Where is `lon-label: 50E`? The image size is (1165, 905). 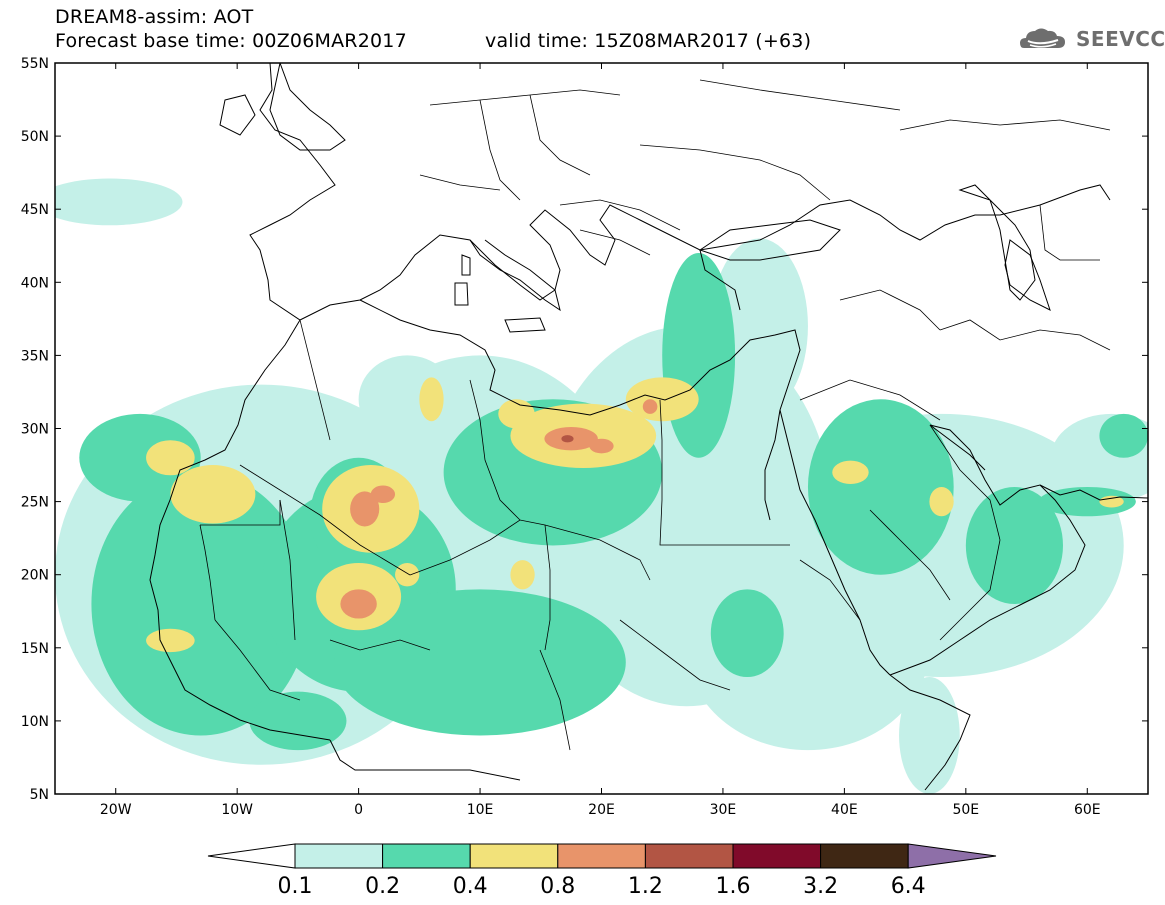
lon-label: 50E is located at coordinates (965, 810).